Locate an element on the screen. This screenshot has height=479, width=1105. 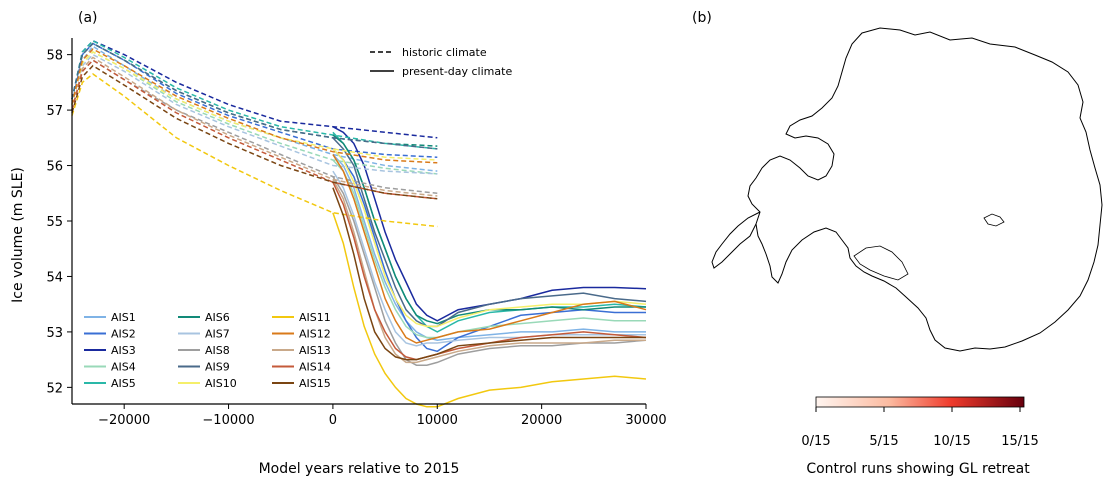
ais3-historic-line is located at coordinates (254, 89).